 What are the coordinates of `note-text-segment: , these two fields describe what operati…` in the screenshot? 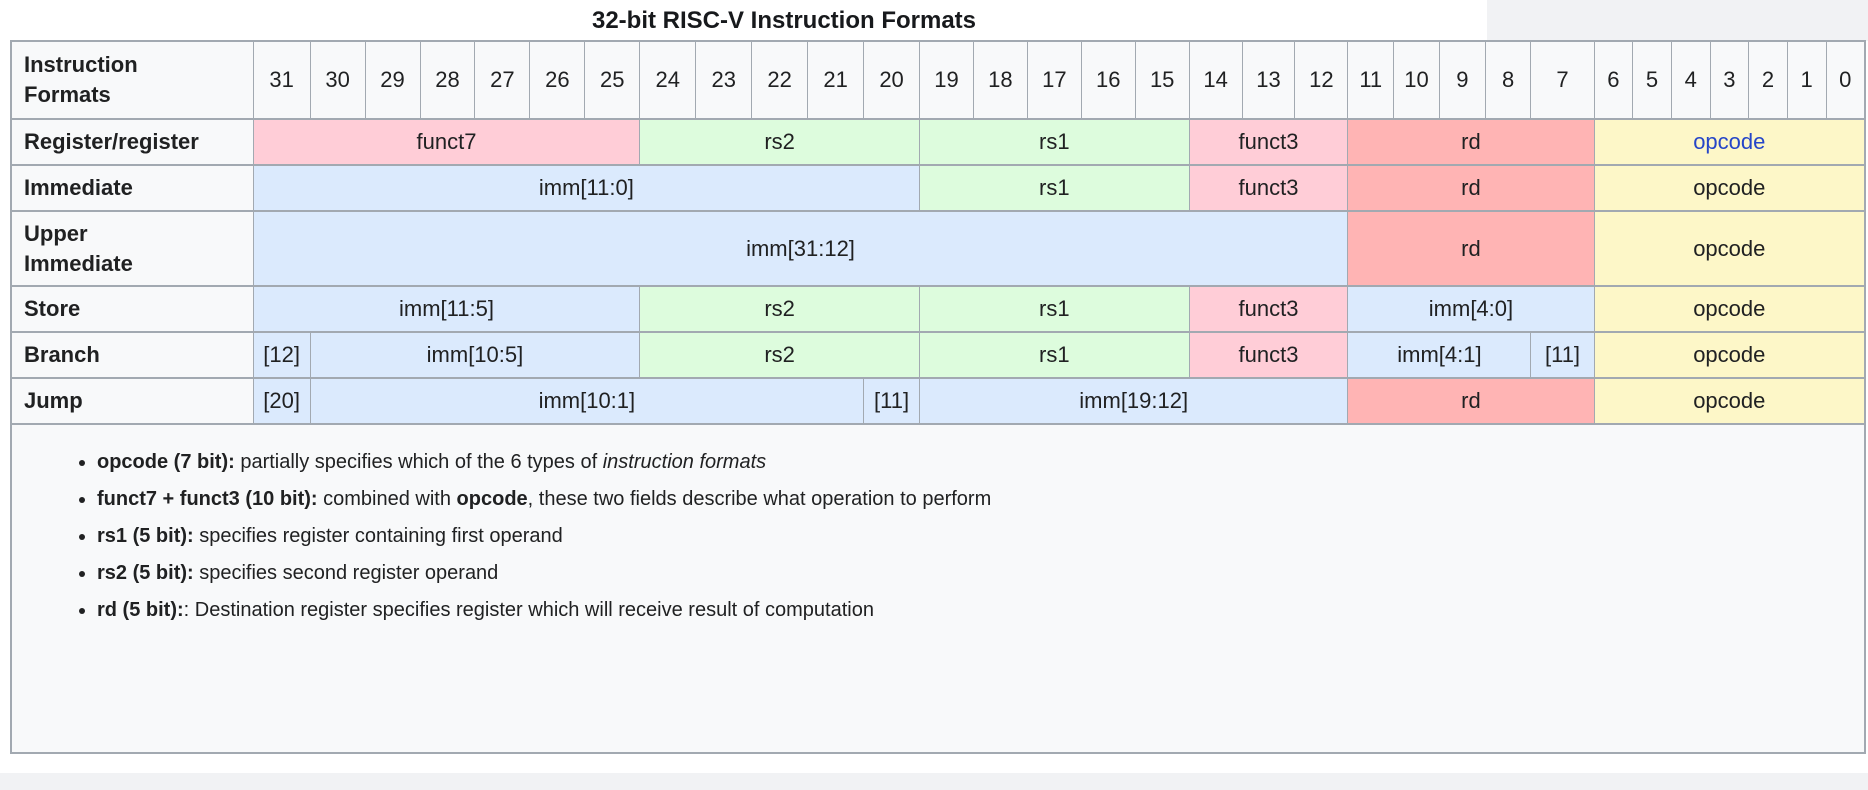 It's located at (759, 499).